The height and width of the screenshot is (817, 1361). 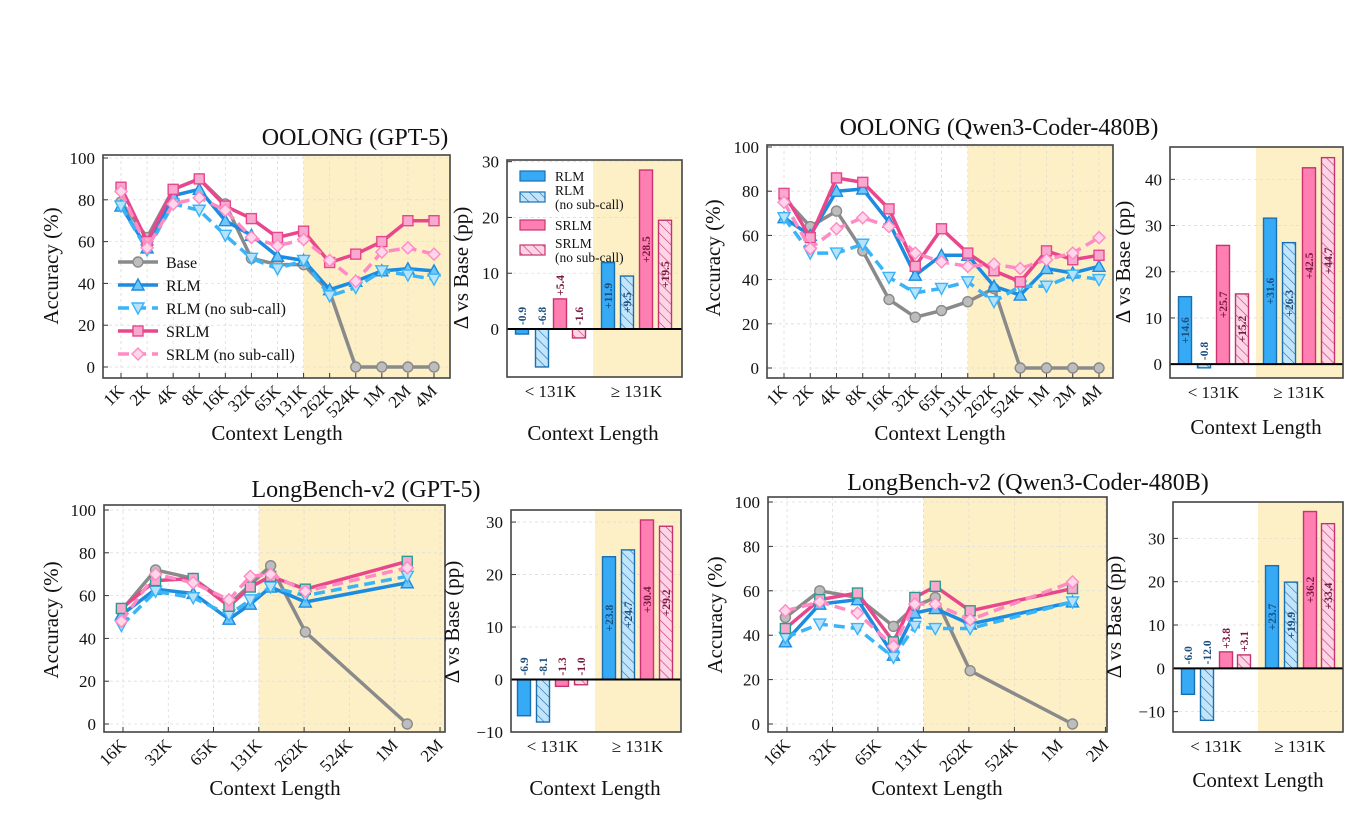 I want to click on bar-value-label: +19.5, so click(x=666, y=274).